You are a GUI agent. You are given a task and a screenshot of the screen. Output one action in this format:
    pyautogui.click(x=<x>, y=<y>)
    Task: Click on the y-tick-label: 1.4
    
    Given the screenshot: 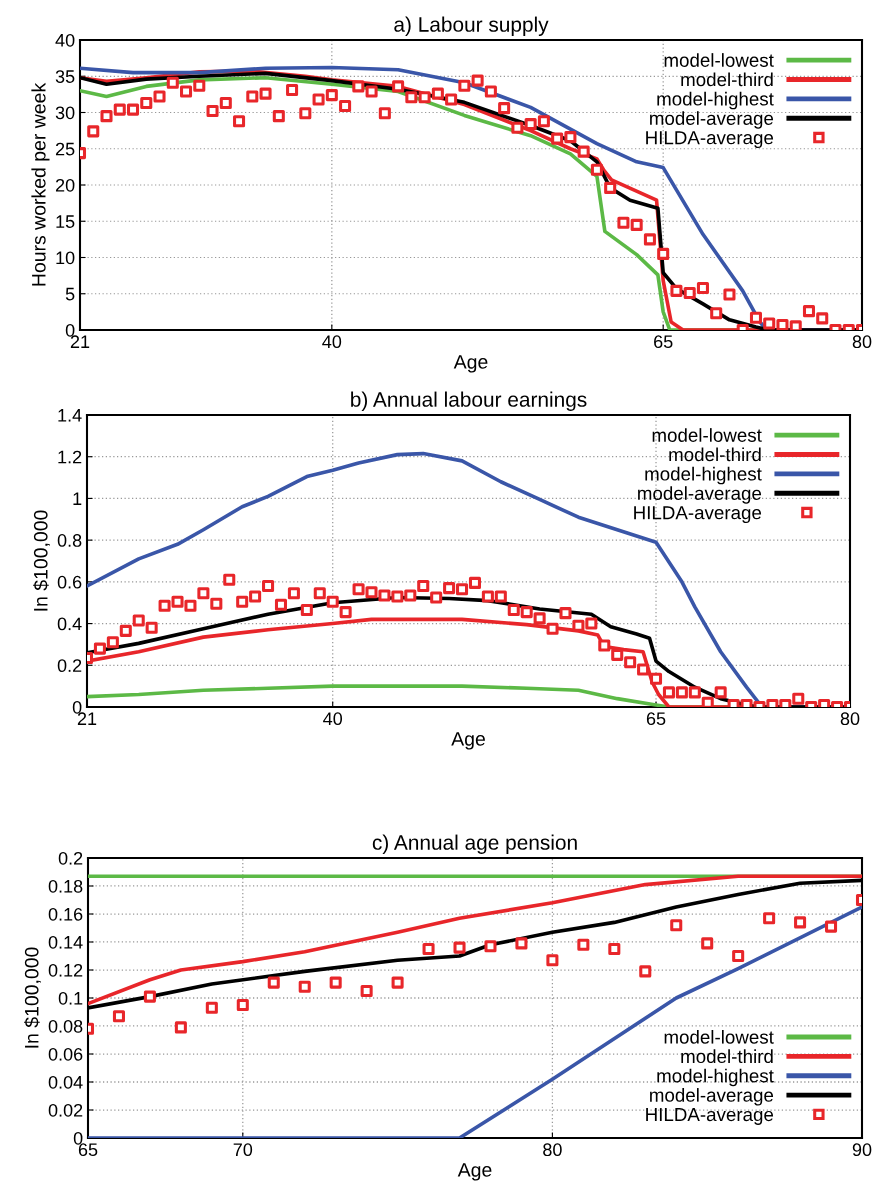 What is the action you would take?
    pyautogui.click(x=70, y=415)
    